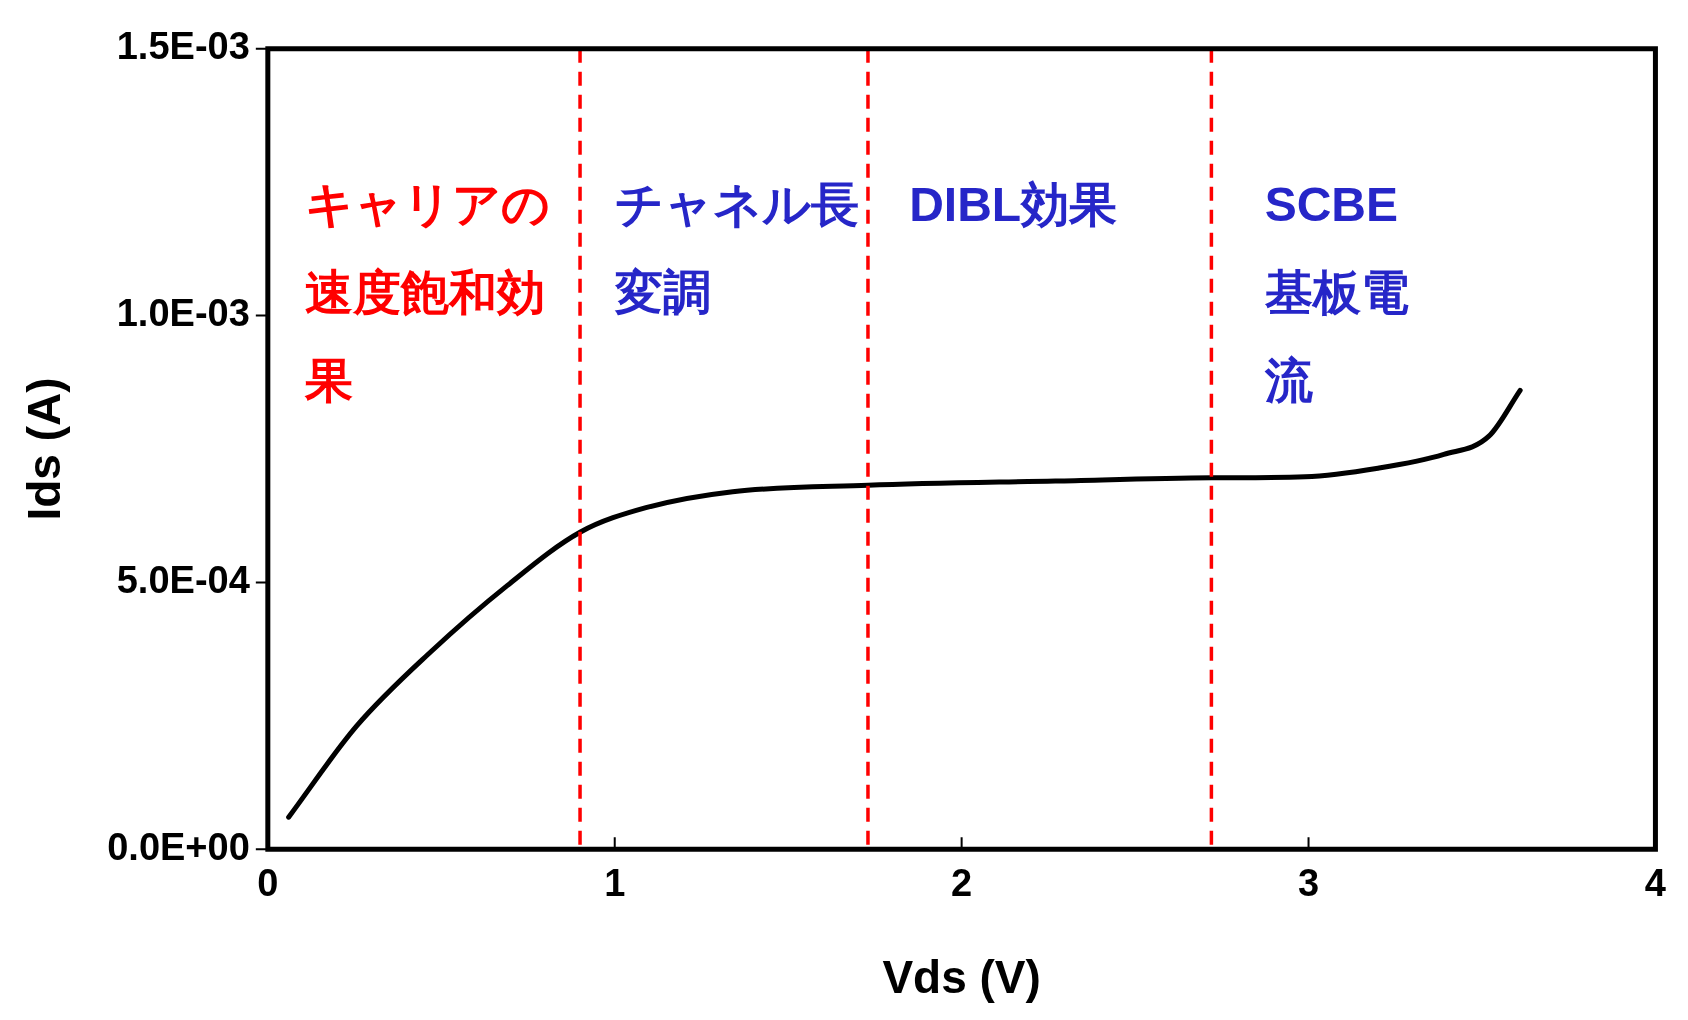  What do you see at coordinates (44, 449) in the screenshot?
I see `y-axis-title: Ids (A)` at bounding box center [44, 449].